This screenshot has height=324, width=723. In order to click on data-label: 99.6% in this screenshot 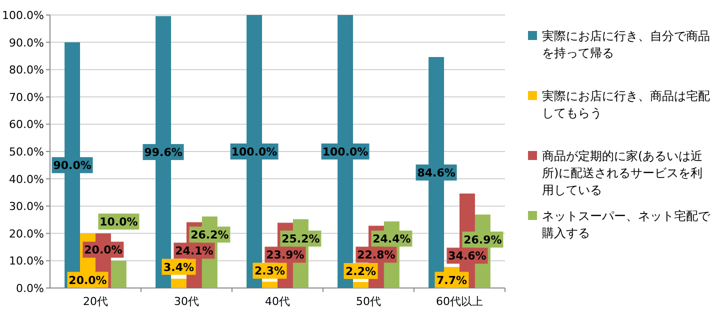, I will do `click(163, 153)`.